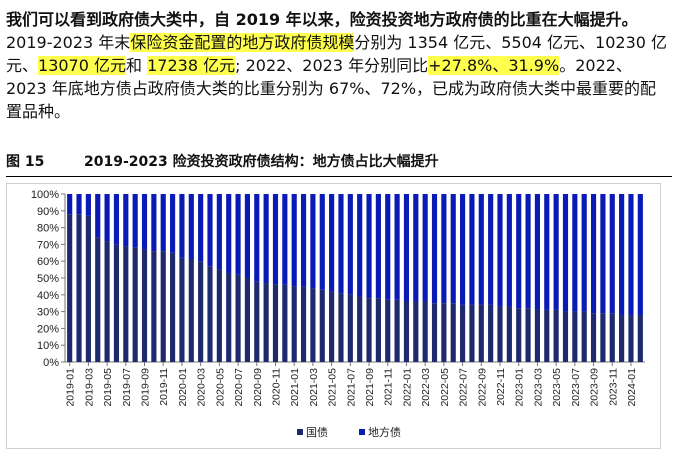 The image size is (680, 457). What do you see at coordinates (82, 65) in the screenshot?
I see `highlight-segment: 13070 亿元` at bounding box center [82, 65].